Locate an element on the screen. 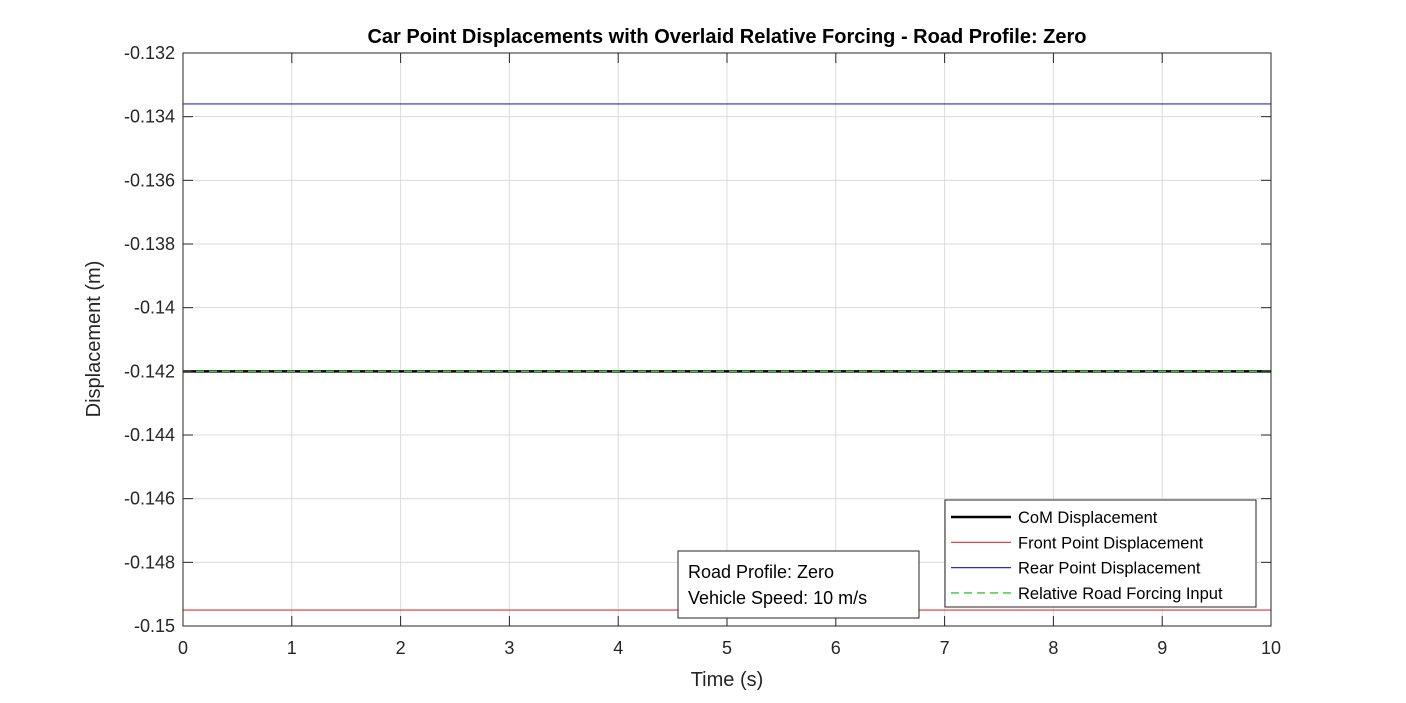  y-tick-label: -0.138 is located at coordinates (149, 244).